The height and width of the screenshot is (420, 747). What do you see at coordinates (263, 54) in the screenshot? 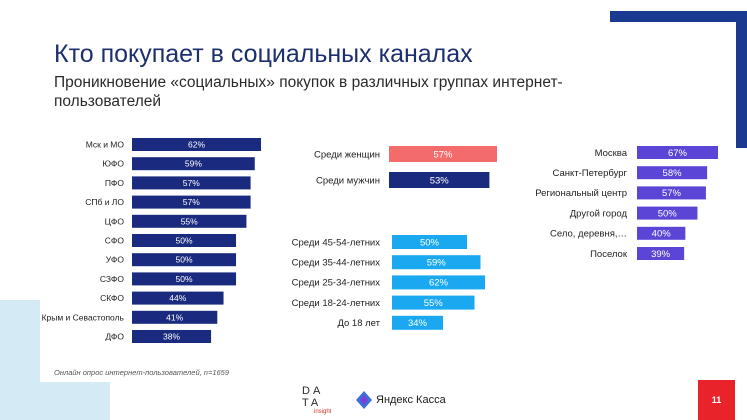
I see `page-title: Кто покупает в социальных каналах` at bounding box center [263, 54].